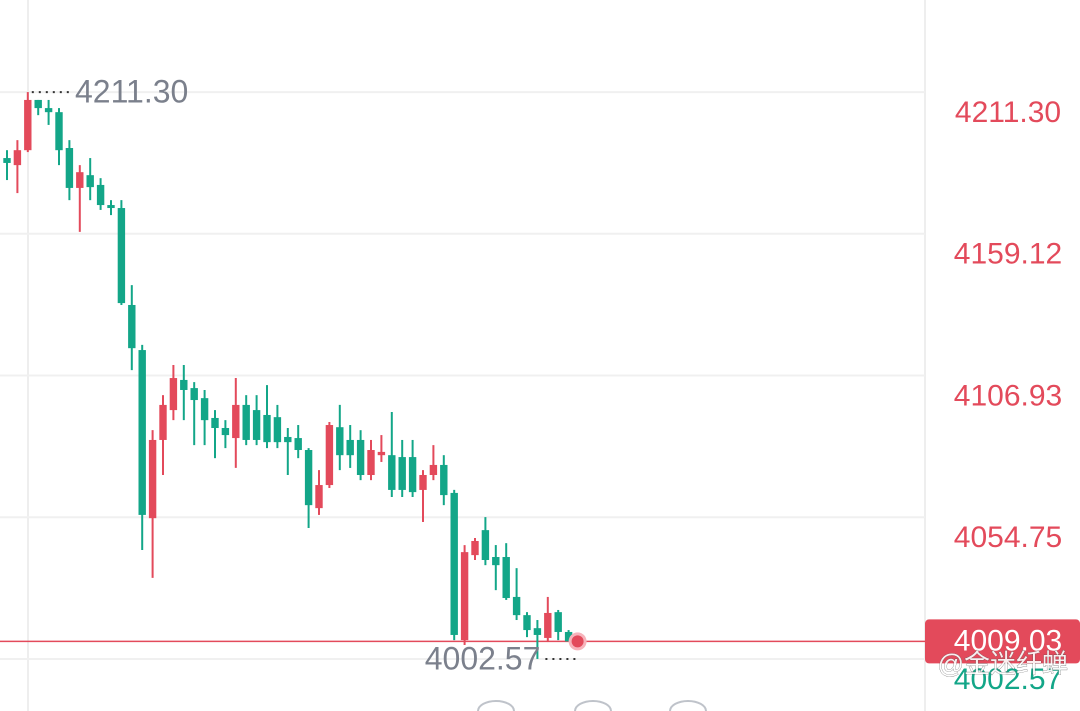 The image size is (1080, 711). I want to click on y-tick-label: 4106.93, so click(1008, 395).